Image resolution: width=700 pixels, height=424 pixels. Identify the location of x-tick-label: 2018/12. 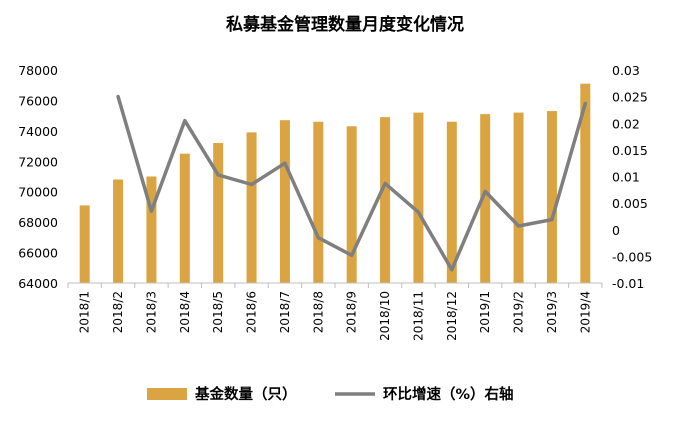
(452, 316).